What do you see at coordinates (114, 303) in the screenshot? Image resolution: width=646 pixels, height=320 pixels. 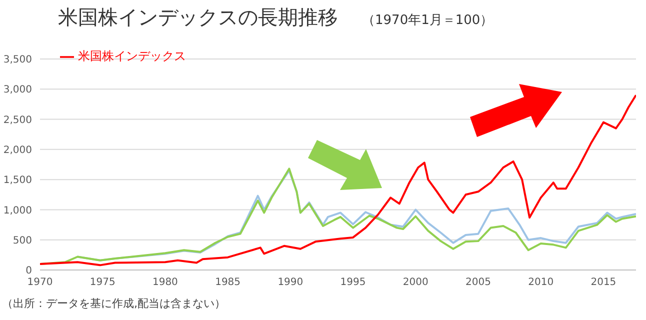 I see `text: （出所：データを基に作成,配当は含まない）` at bounding box center [114, 303].